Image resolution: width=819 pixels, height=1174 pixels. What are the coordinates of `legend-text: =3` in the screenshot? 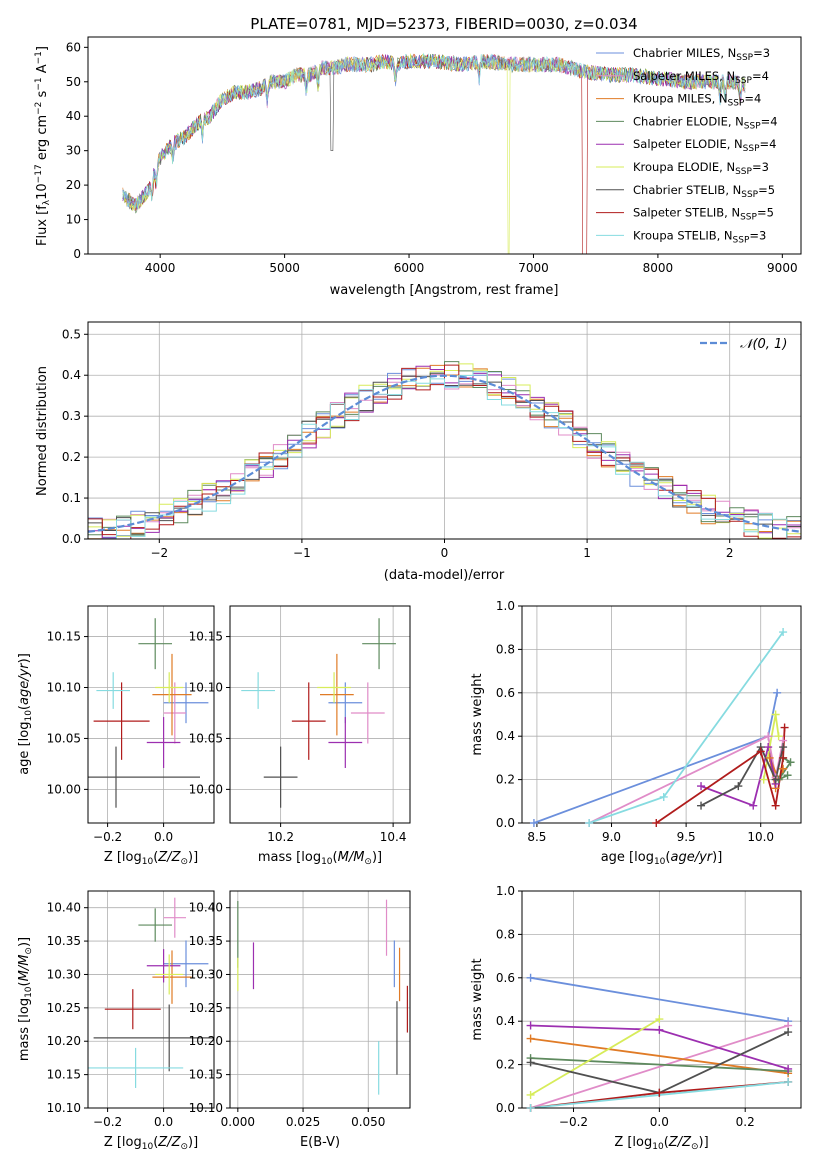 It's located at (761, 53).